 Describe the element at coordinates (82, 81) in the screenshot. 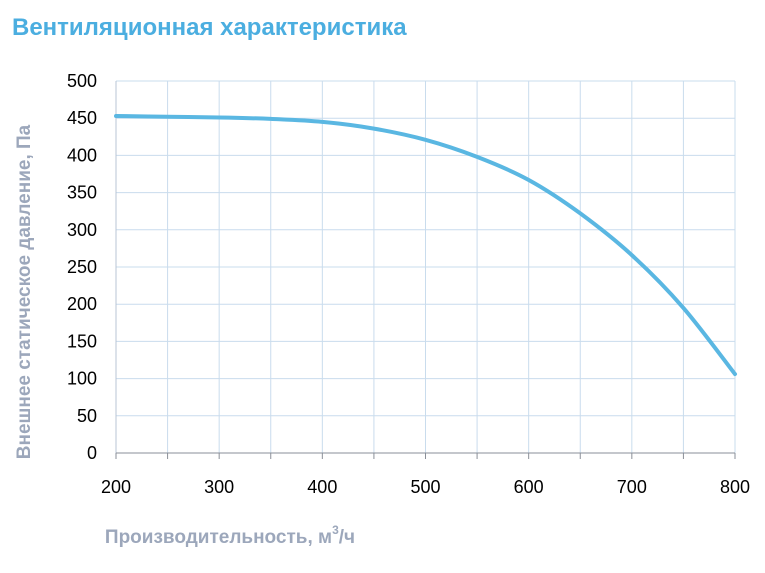

I see `y-tick-label: 500` at that location.